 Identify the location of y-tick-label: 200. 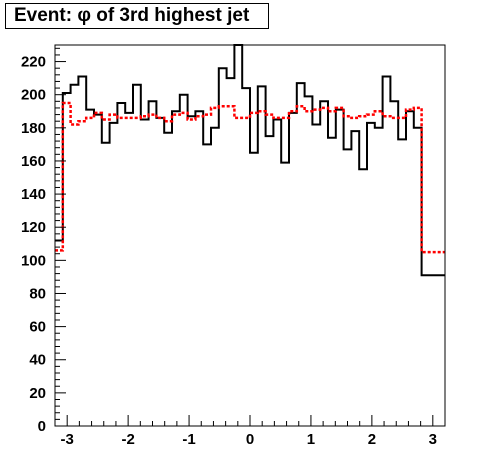
(33, 95).